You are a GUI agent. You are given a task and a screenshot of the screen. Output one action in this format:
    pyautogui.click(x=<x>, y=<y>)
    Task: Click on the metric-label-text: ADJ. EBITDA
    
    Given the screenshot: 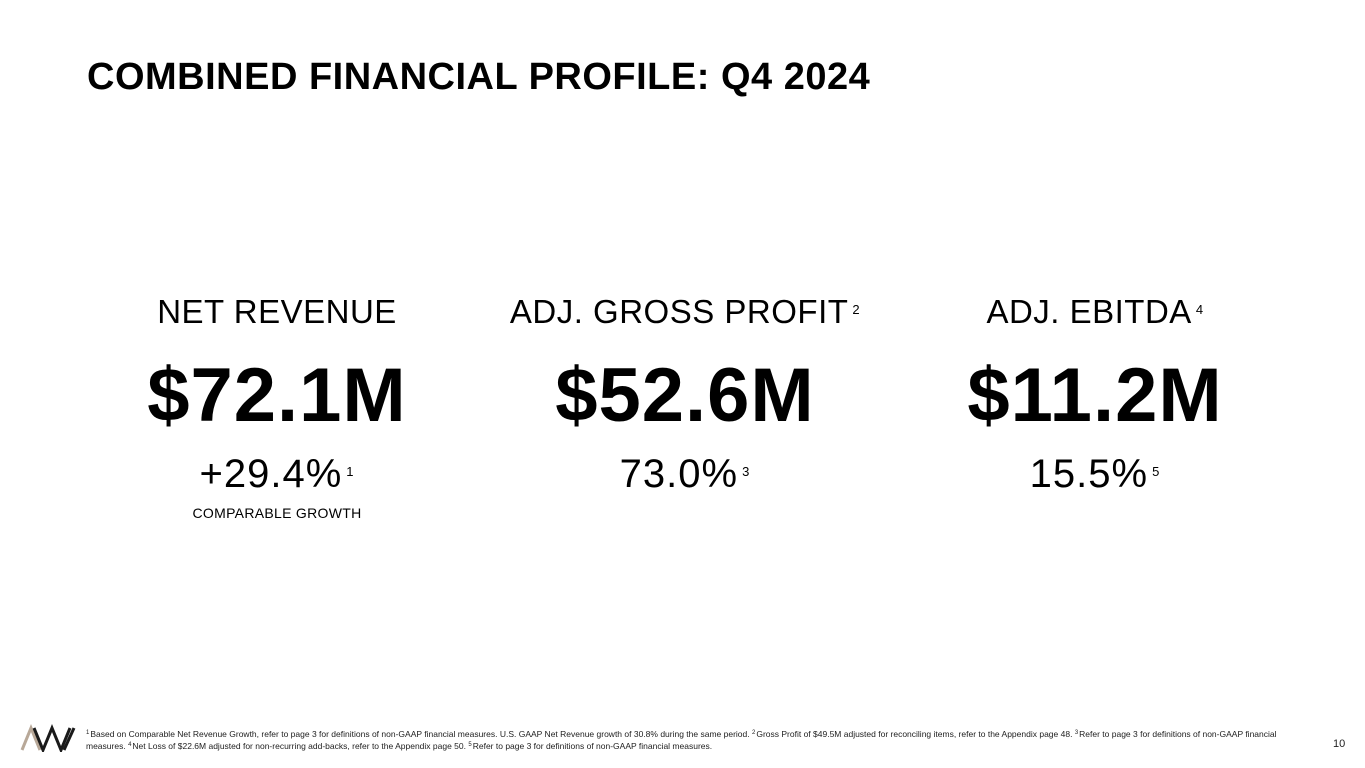 What is the action you would take?
    pyautogui.click(x=1089, y=311)
    